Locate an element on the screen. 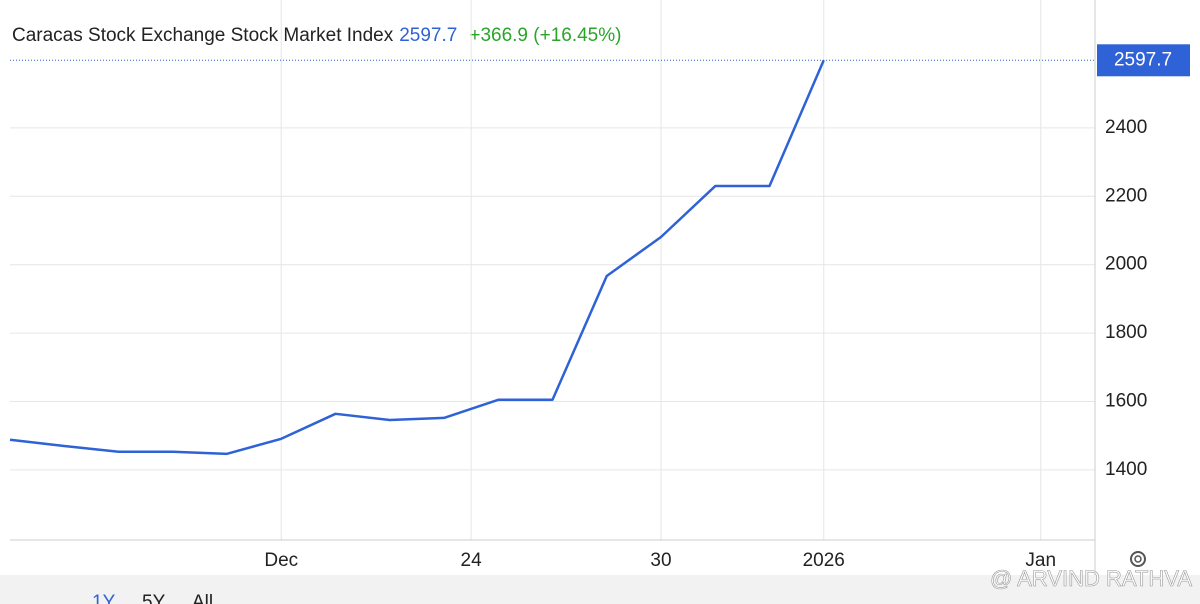 The image size is (1200, 604). range-button: 5Y is located at coordinates (154, 598).